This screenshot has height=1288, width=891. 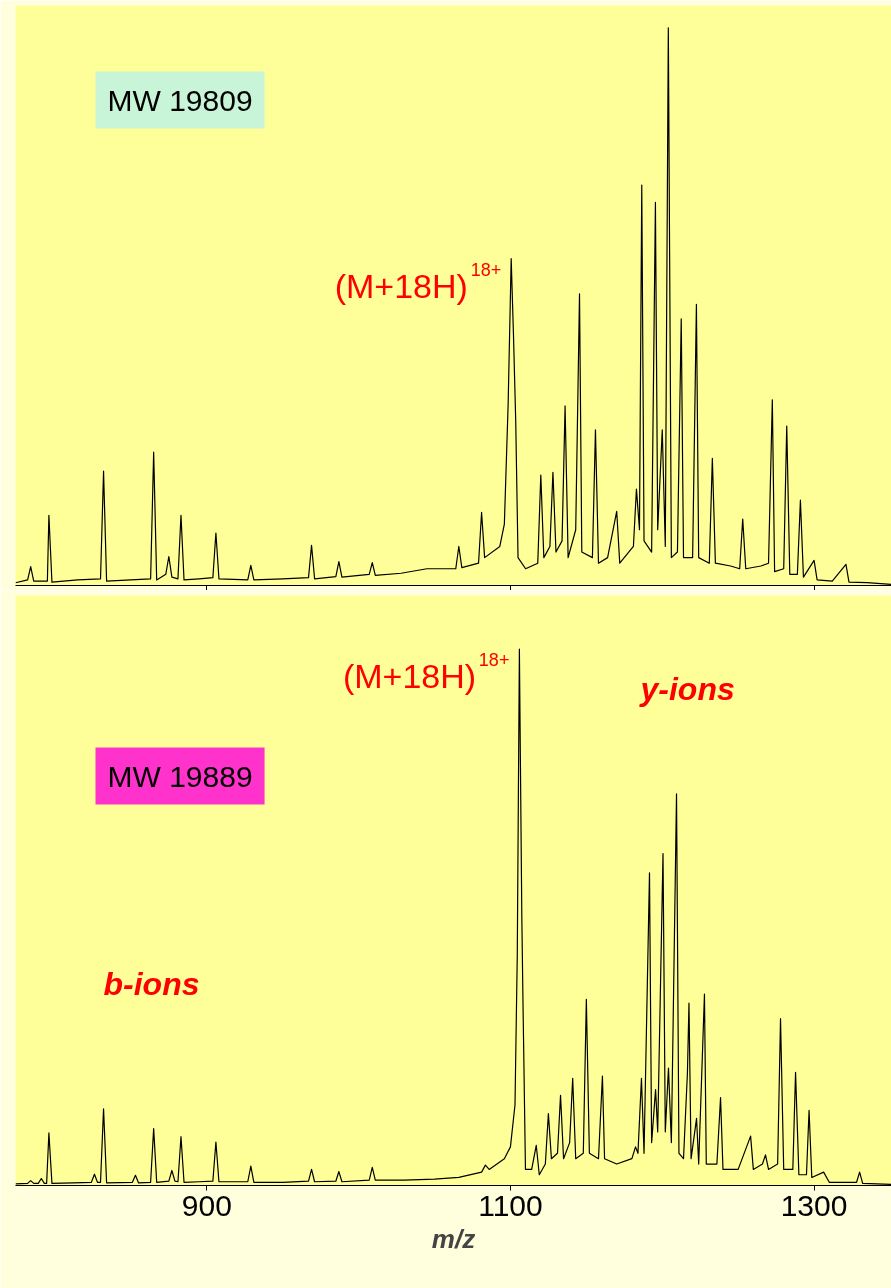 What do you see at coordinates (180, 100) in the screenshot?
I see `annotation: MW 19809` at bounding box center [180, 100].